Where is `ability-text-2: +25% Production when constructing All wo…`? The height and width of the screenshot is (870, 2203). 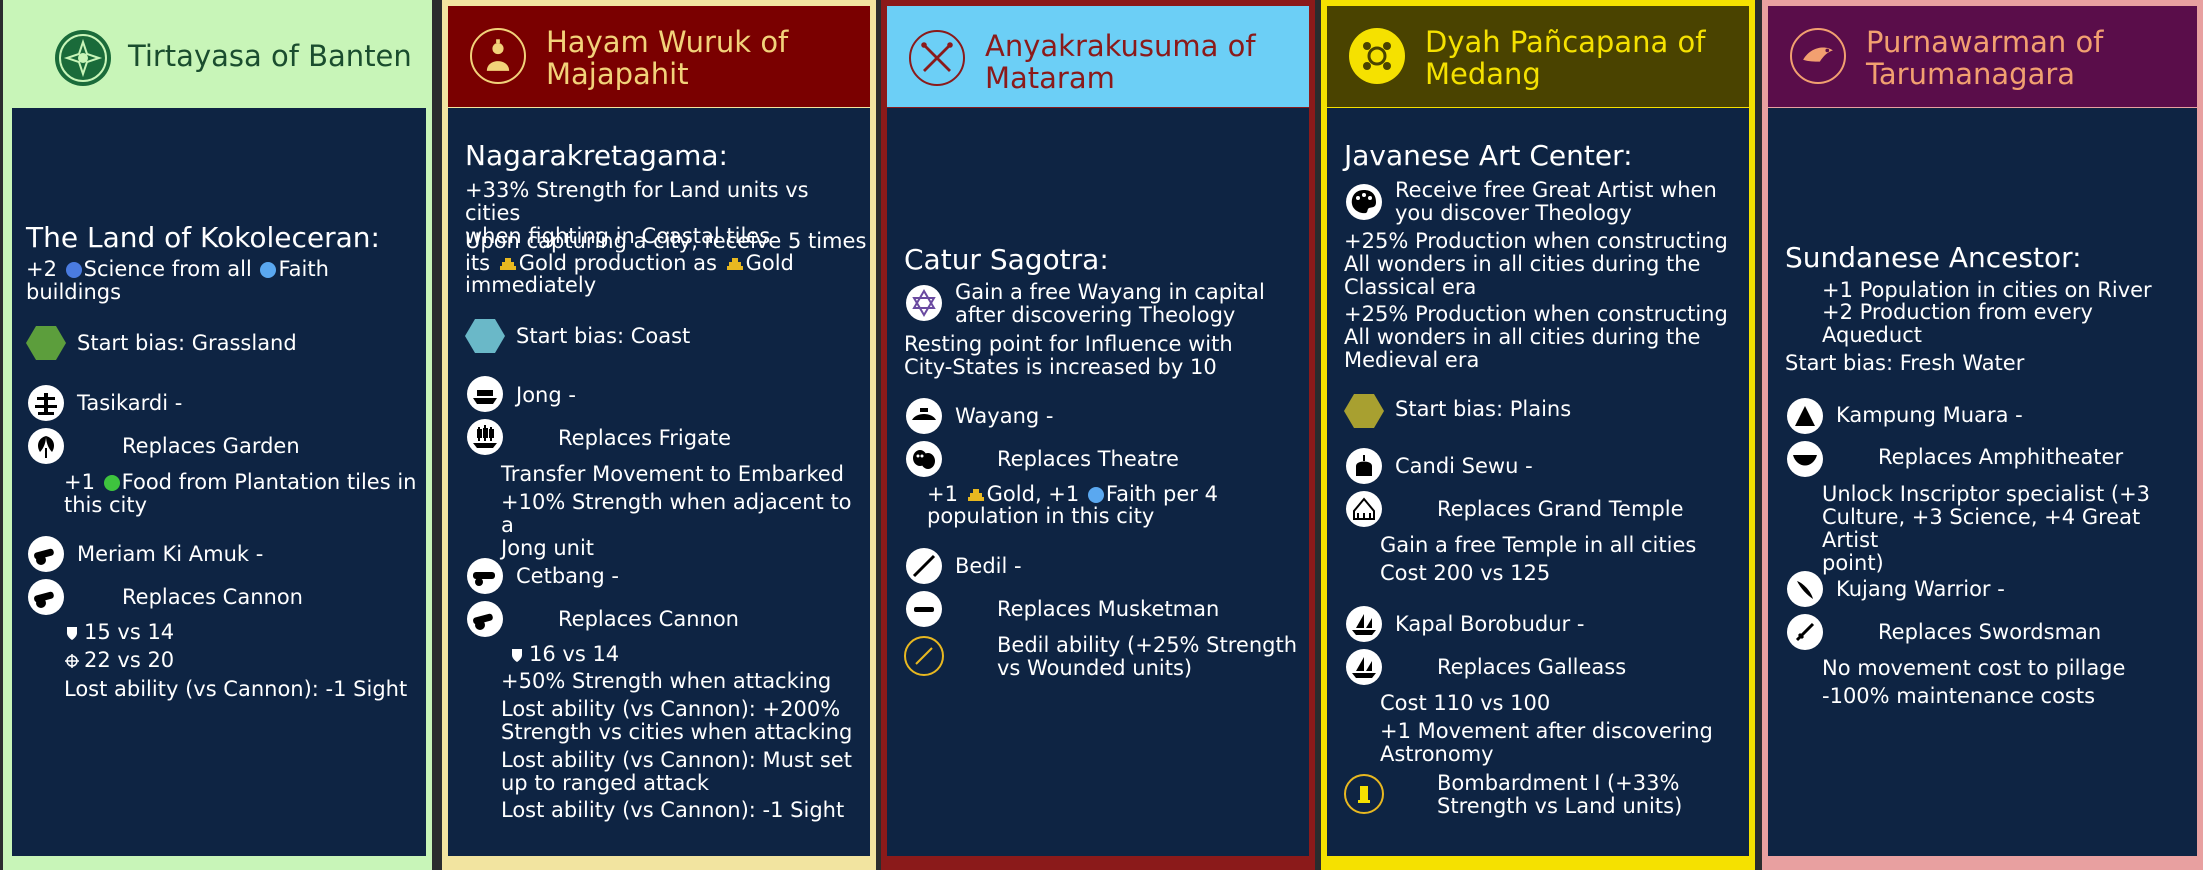
ability-text-2: +25% Production when constructing All wo… is located at coordinates (1536, 264).